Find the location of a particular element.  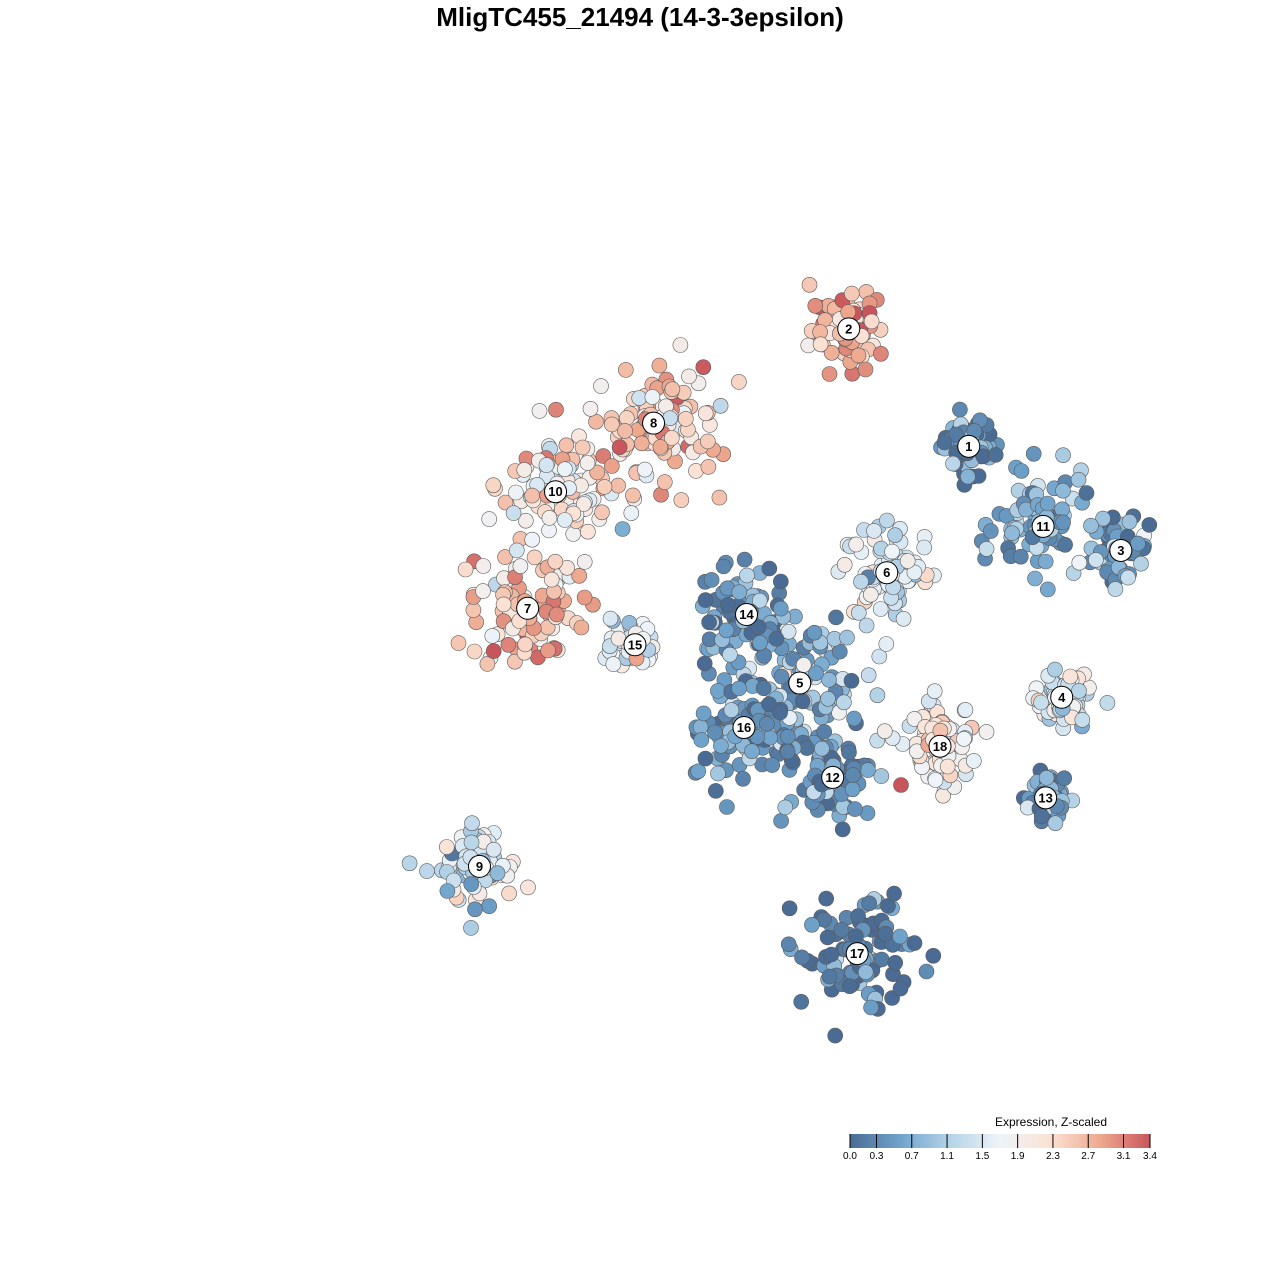

cluster-label-text: 11 is located at coordinates (1043, 526).